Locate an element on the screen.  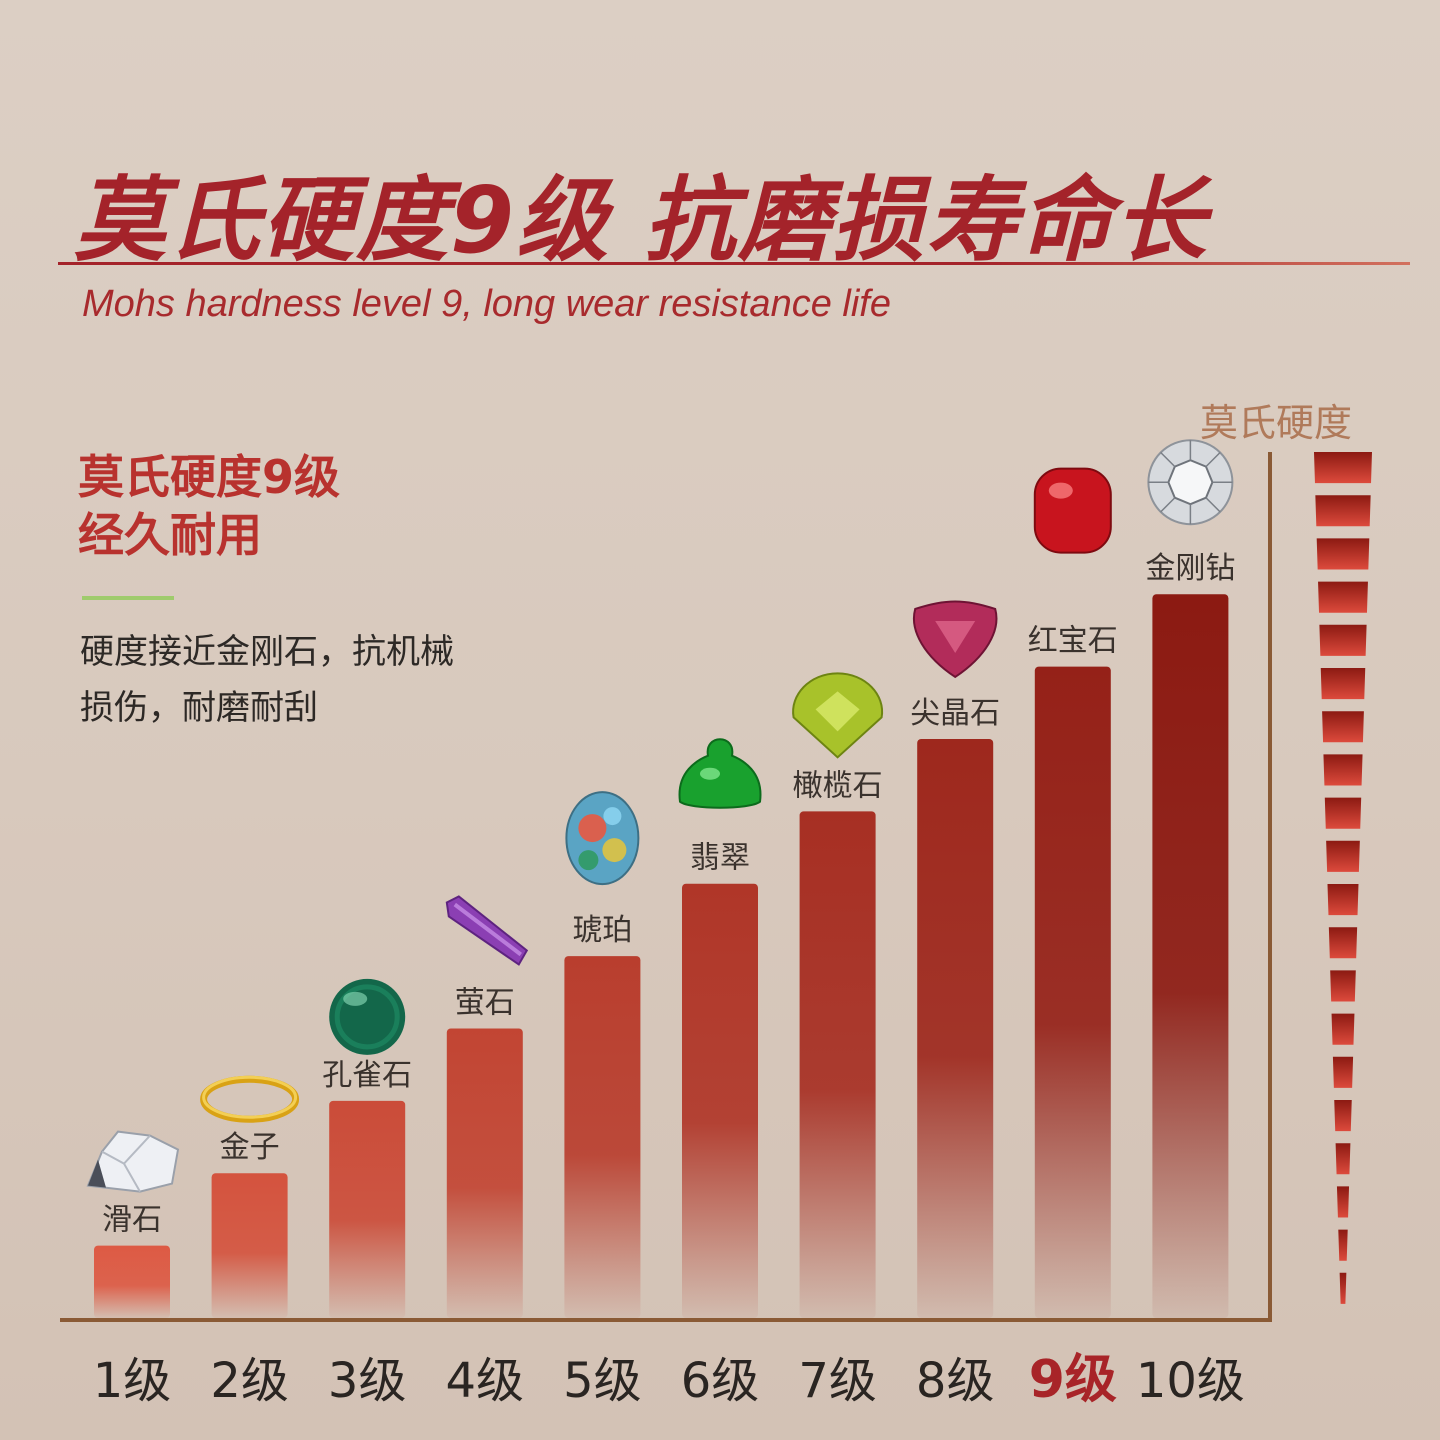
feature-headline-line-2: 经久耐用 is located at coordinates (170, 535).